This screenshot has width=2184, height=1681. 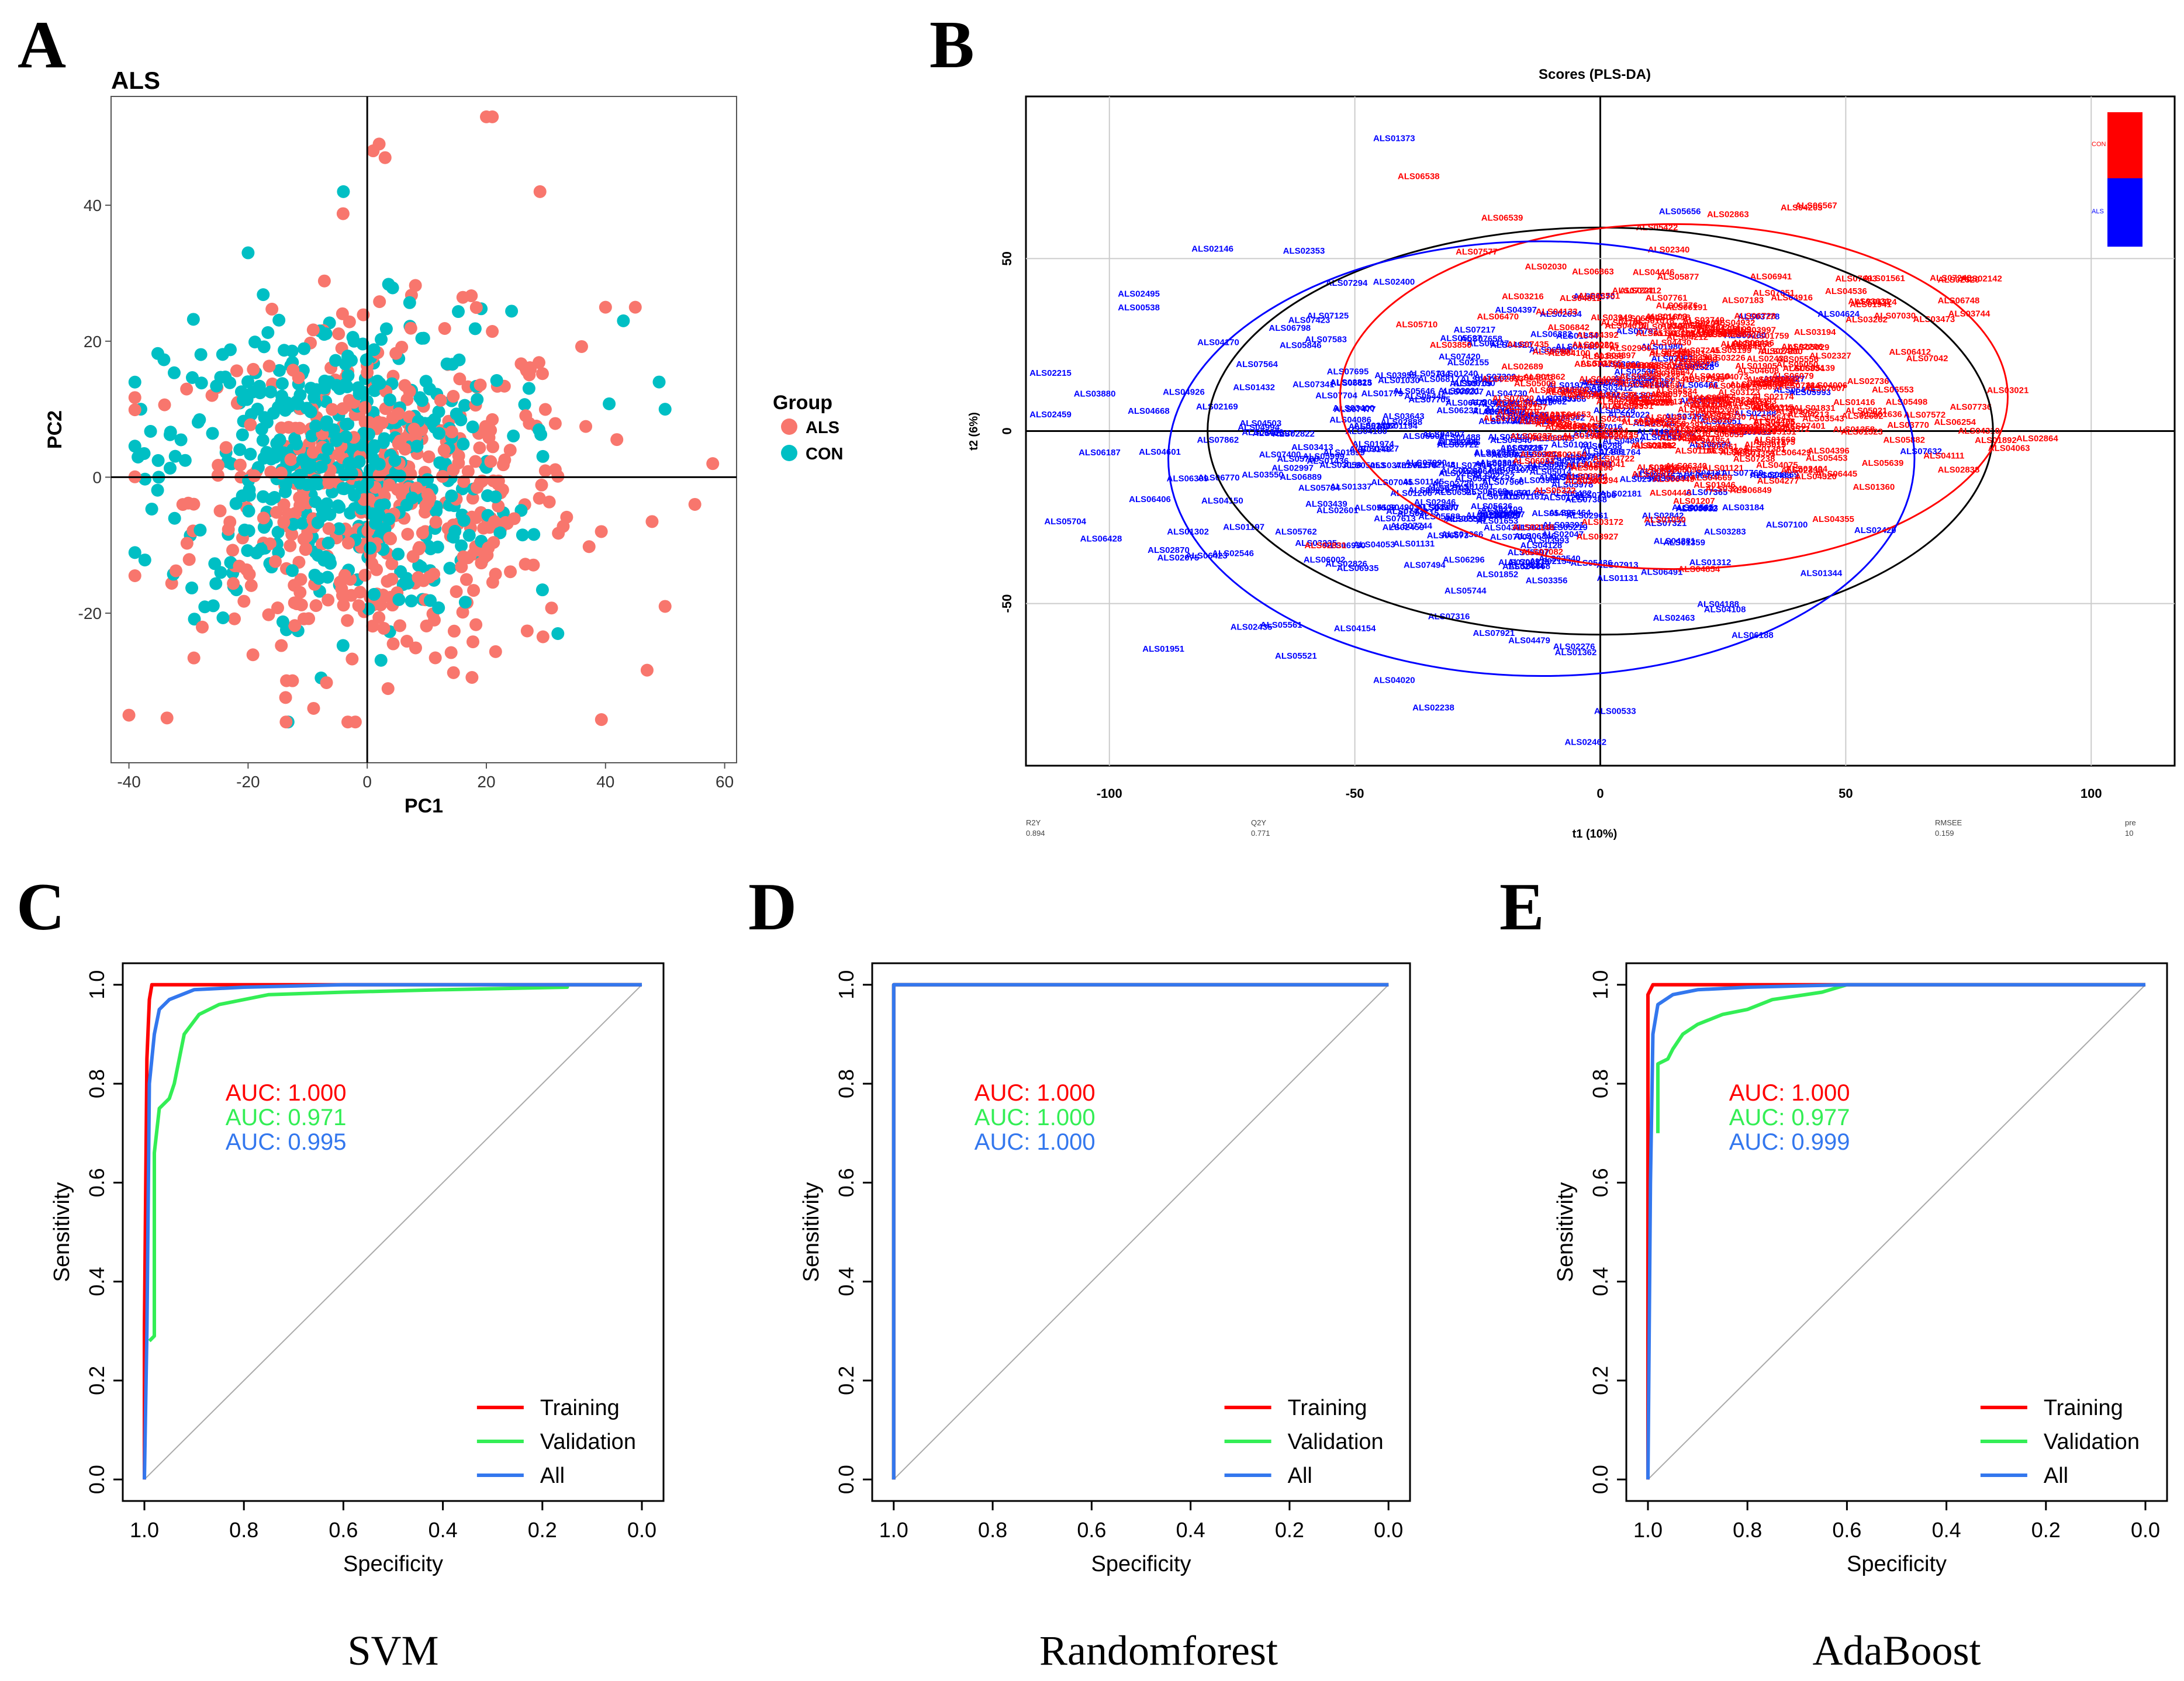 I want to click on panel-b-ytick-label: -50, so click(x=1007, y=603).